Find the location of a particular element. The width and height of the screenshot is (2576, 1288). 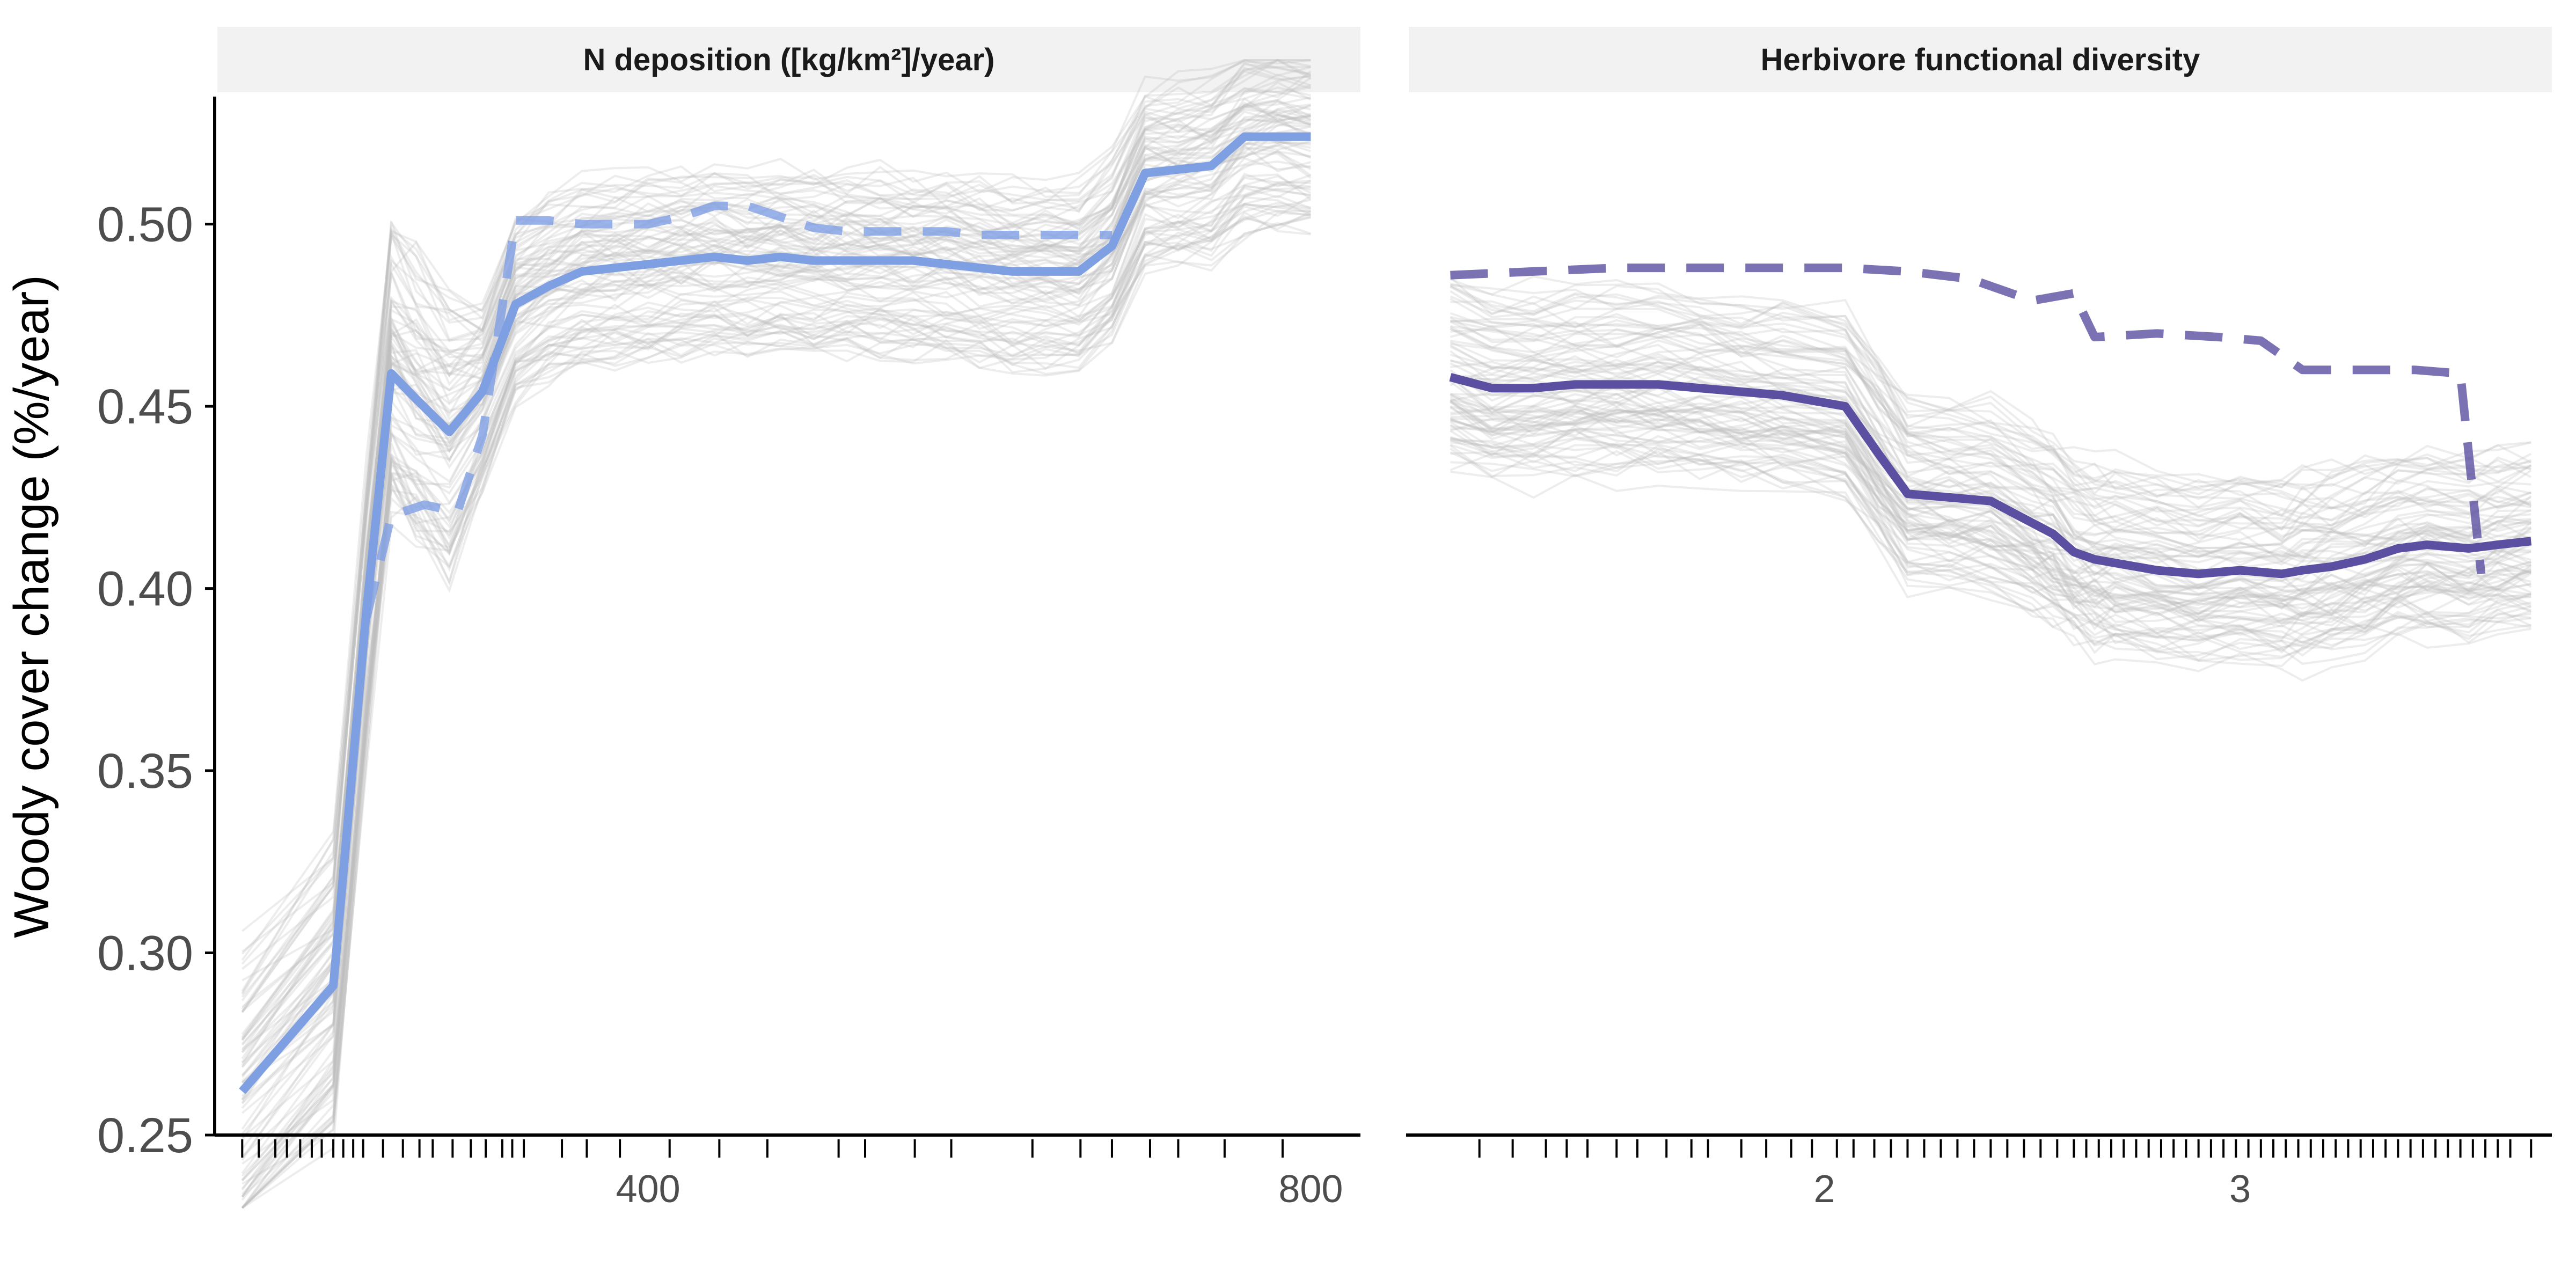

facet-strip-label: Herbivore functional diversity is located at coordinates (1980, 59).